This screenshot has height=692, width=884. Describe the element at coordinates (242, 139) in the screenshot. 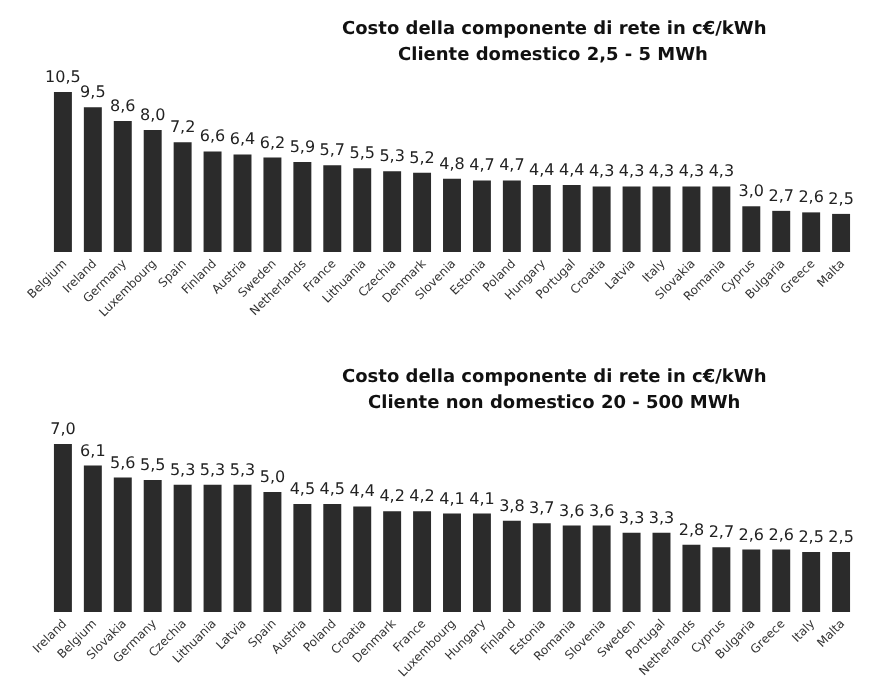

I see `data-label: 6,4` at that location.